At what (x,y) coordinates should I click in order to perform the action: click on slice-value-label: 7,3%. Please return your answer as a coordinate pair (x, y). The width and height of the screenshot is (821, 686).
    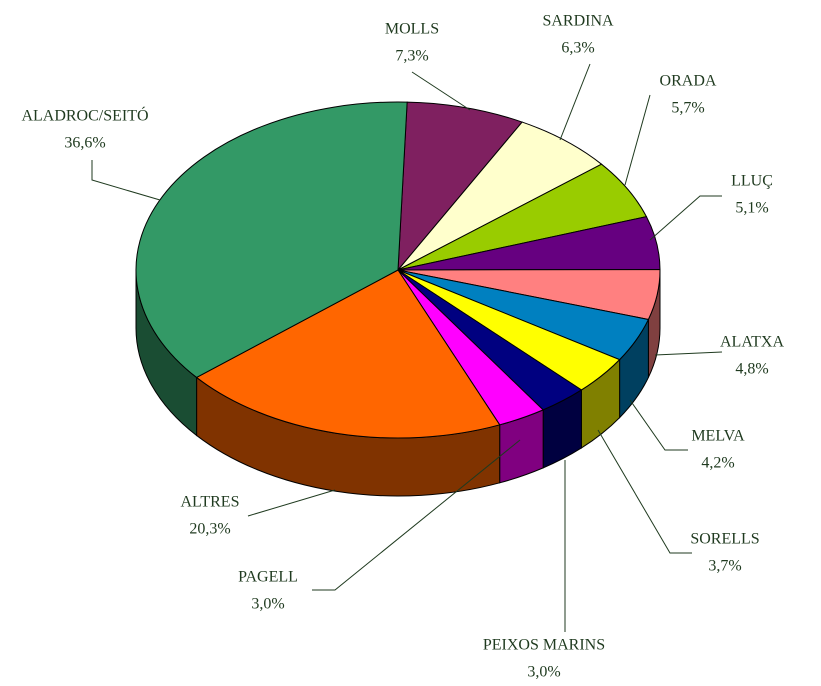
    Looking at the image, I should click on (411, 56).